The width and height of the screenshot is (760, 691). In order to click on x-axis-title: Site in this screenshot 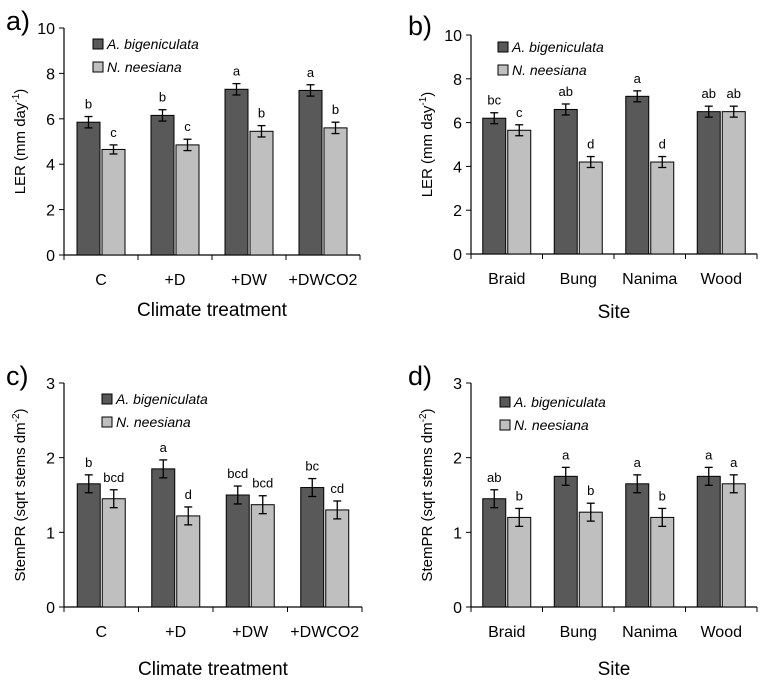, I will do `click(614, 669)`.